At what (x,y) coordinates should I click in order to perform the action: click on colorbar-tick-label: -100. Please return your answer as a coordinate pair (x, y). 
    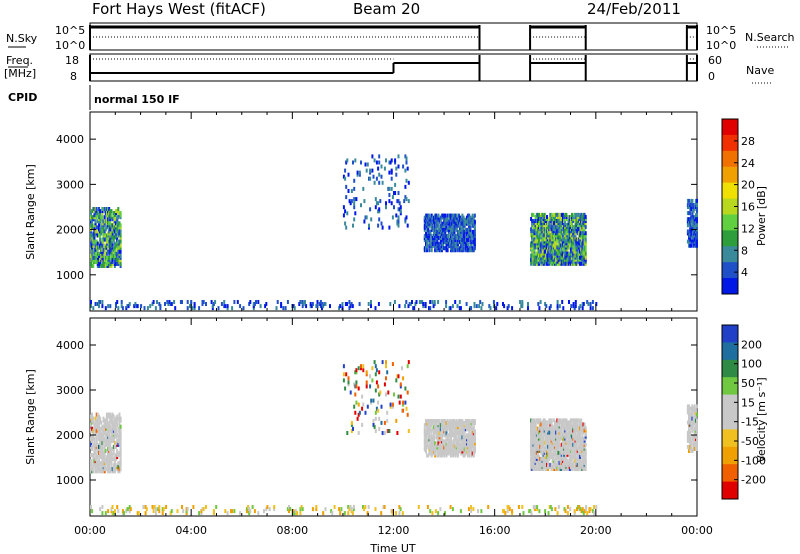
    Looking at the image, I should click on (753, 460).